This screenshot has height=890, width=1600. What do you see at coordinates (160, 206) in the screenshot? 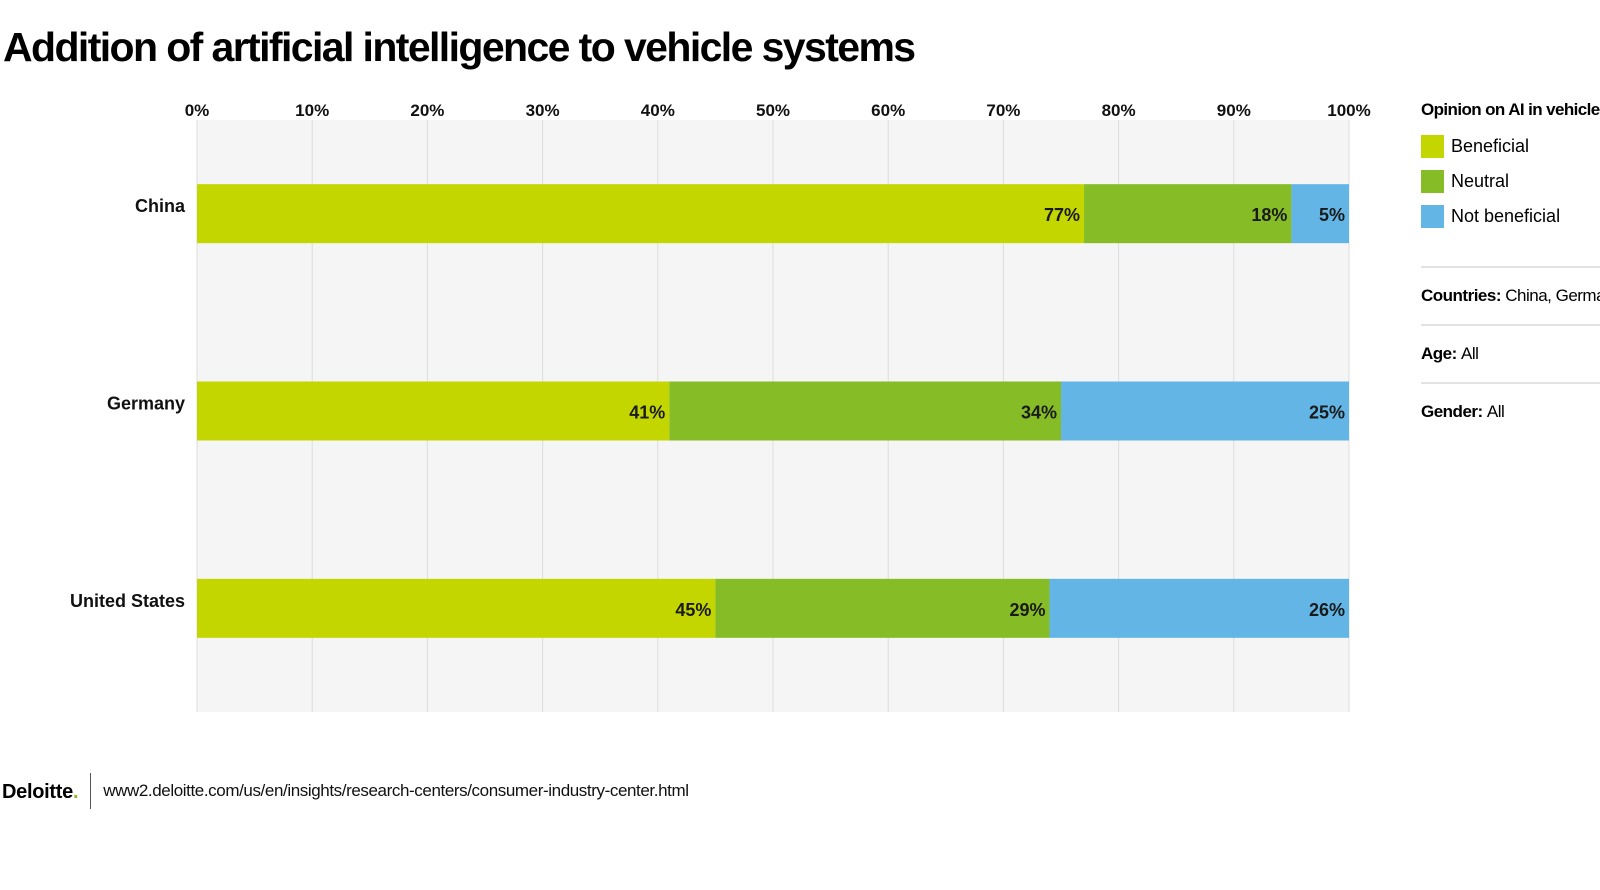
I see `category-label: China` at bounding box center [160, 206].